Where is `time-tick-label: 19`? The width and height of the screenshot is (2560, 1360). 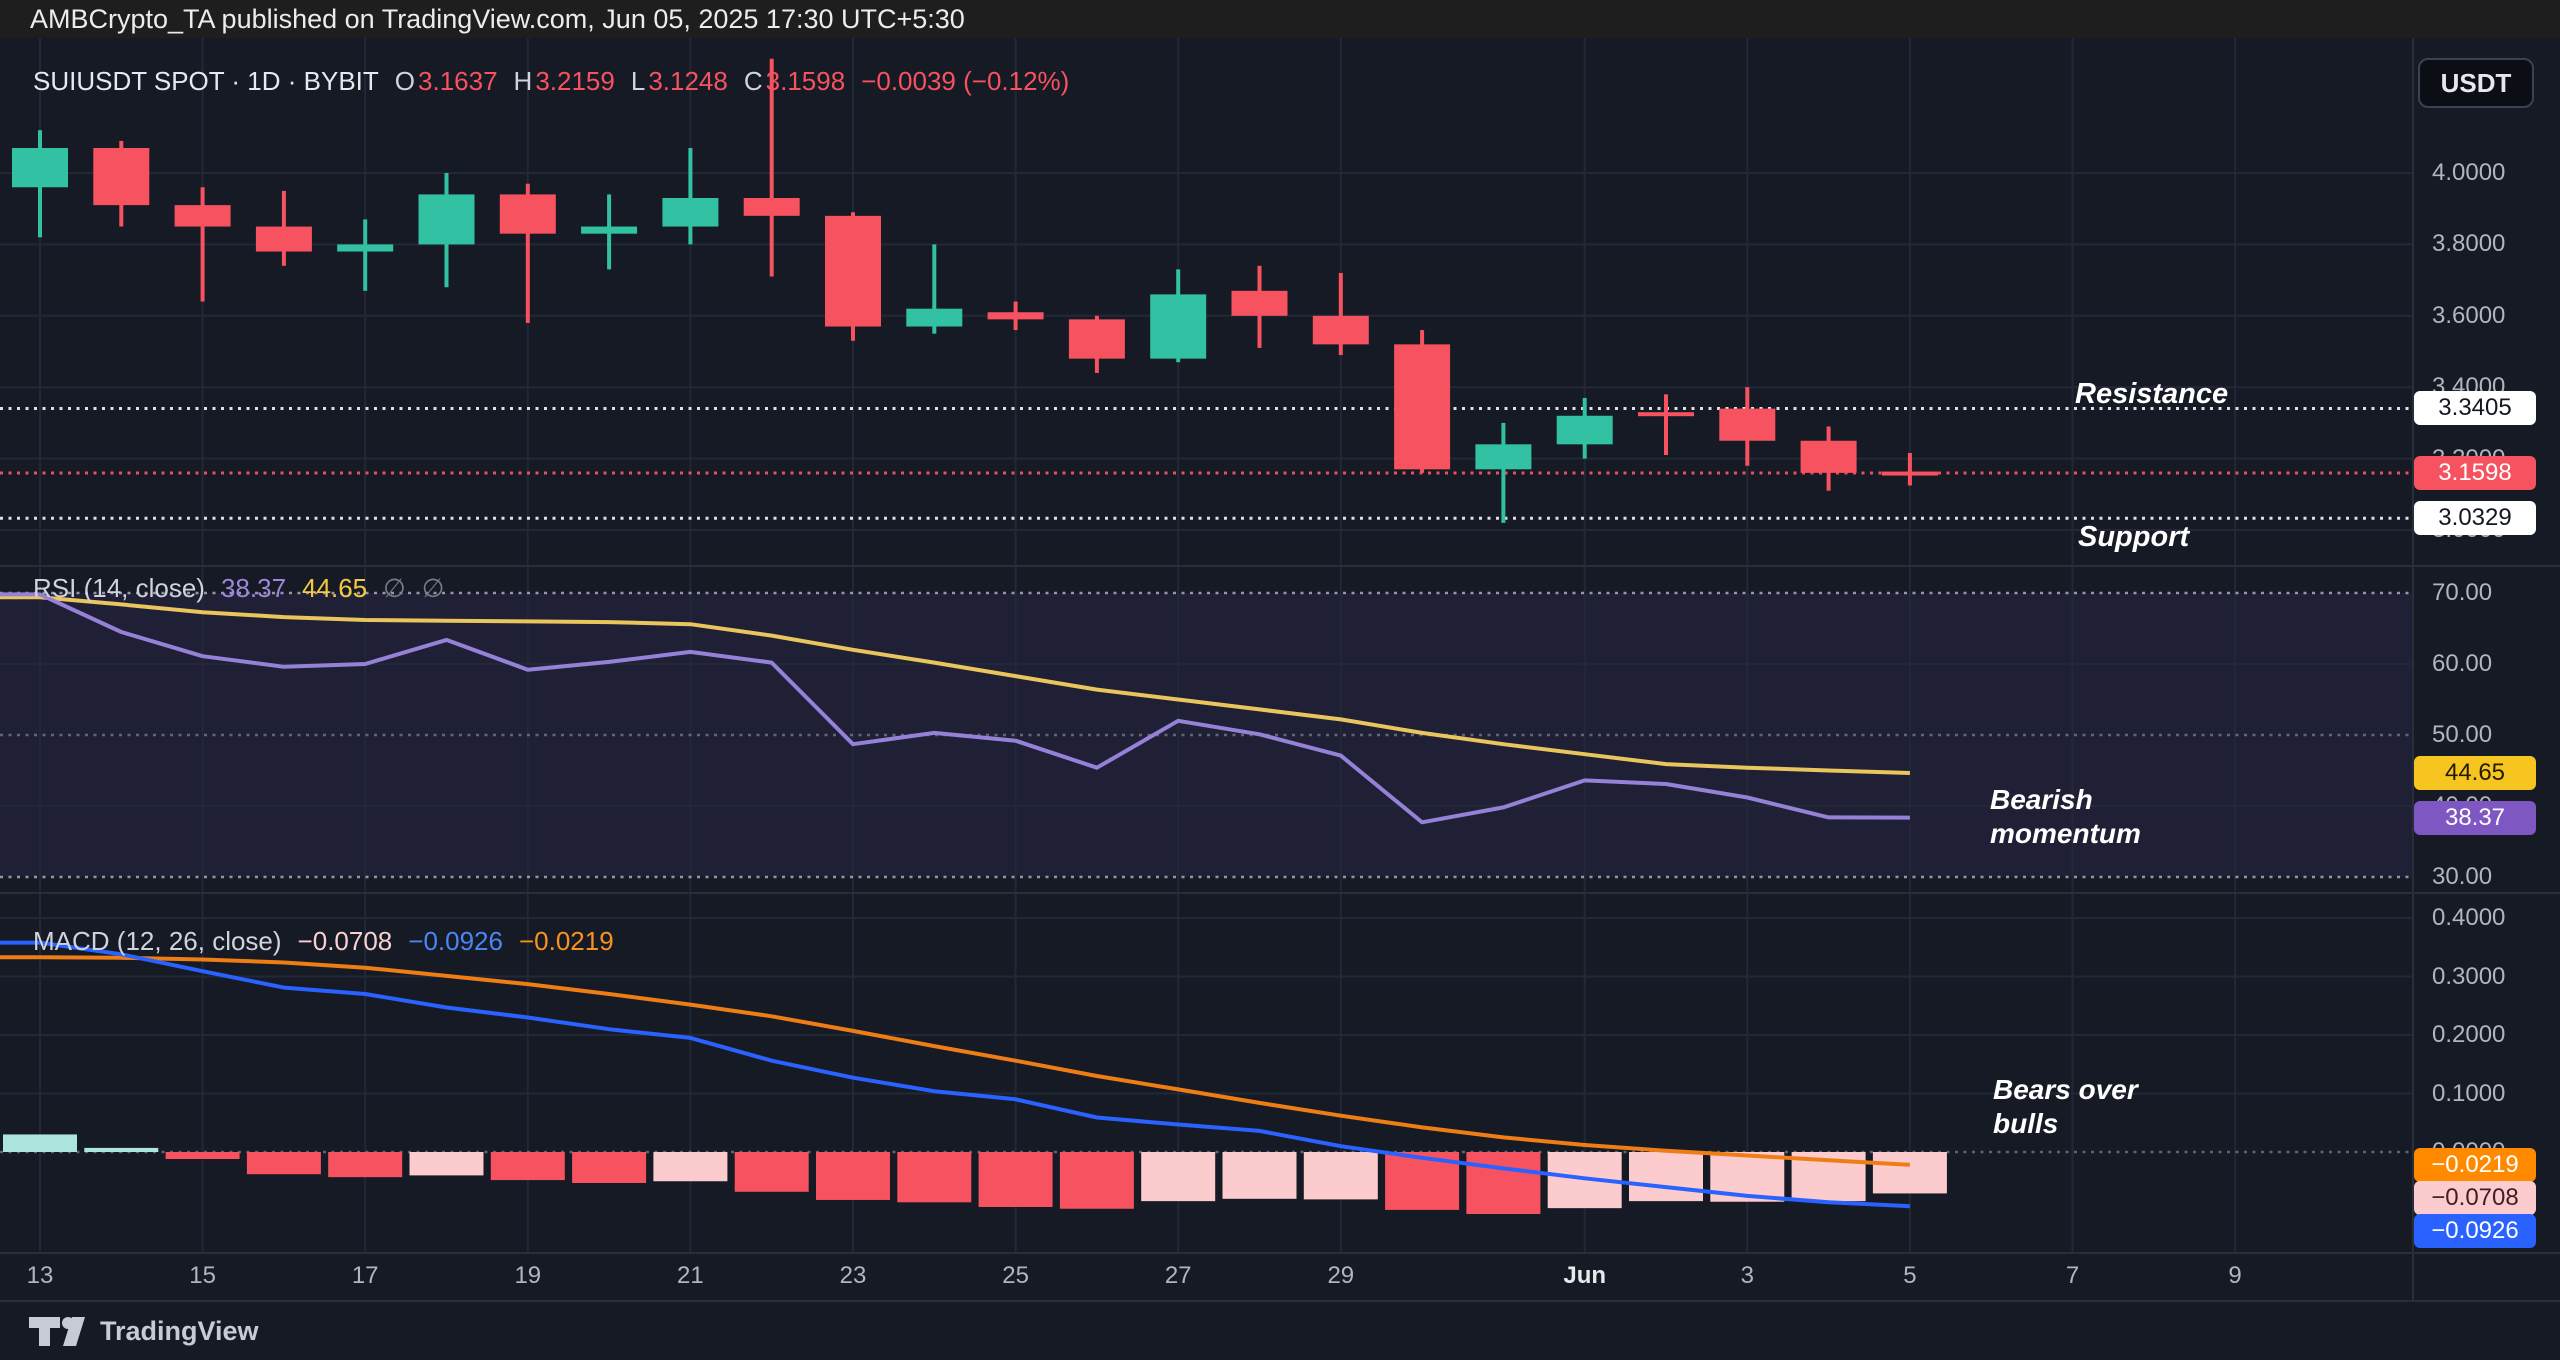 time-tick-label: 19 is located at coordinates (528, 1275).